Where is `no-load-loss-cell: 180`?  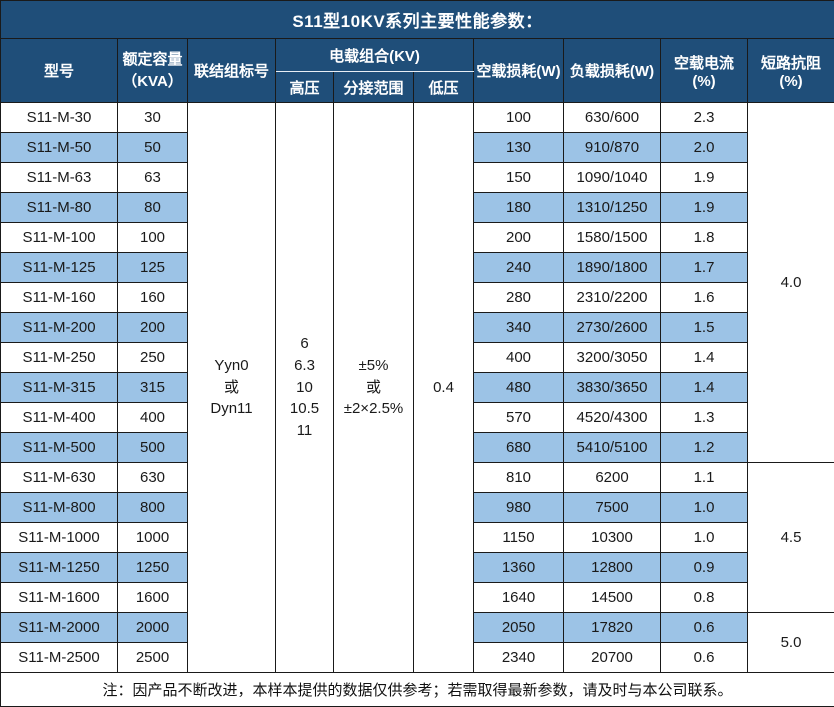 no-load-loss-cell: 180 is located at coordinates (519, 208).